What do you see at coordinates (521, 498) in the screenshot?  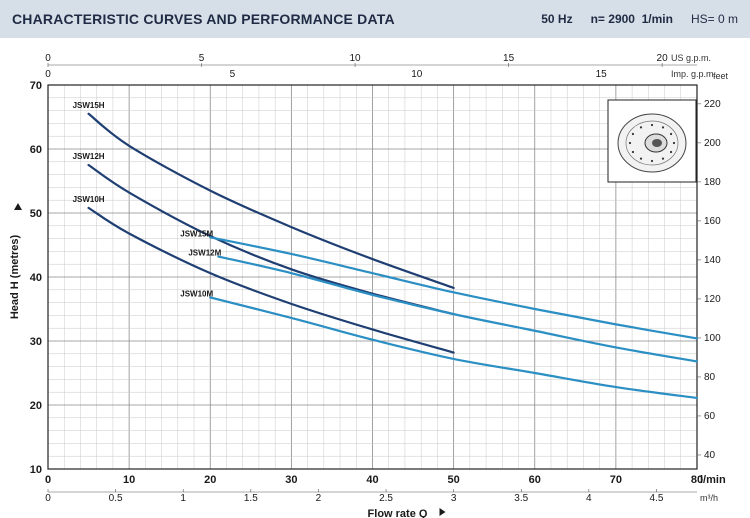 I see `m3h-tick-label: 3.5` at bounding box center [521, 498].